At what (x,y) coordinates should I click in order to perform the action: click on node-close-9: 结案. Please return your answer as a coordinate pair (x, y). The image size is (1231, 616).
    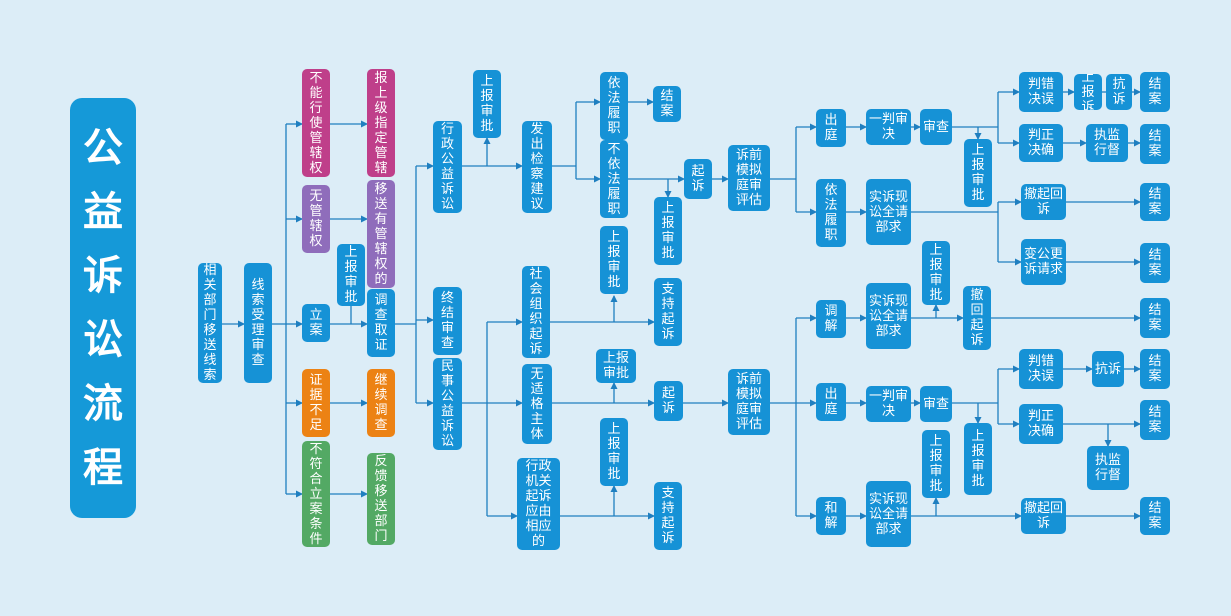
    Looking at the image, I should click on (1155, 516).